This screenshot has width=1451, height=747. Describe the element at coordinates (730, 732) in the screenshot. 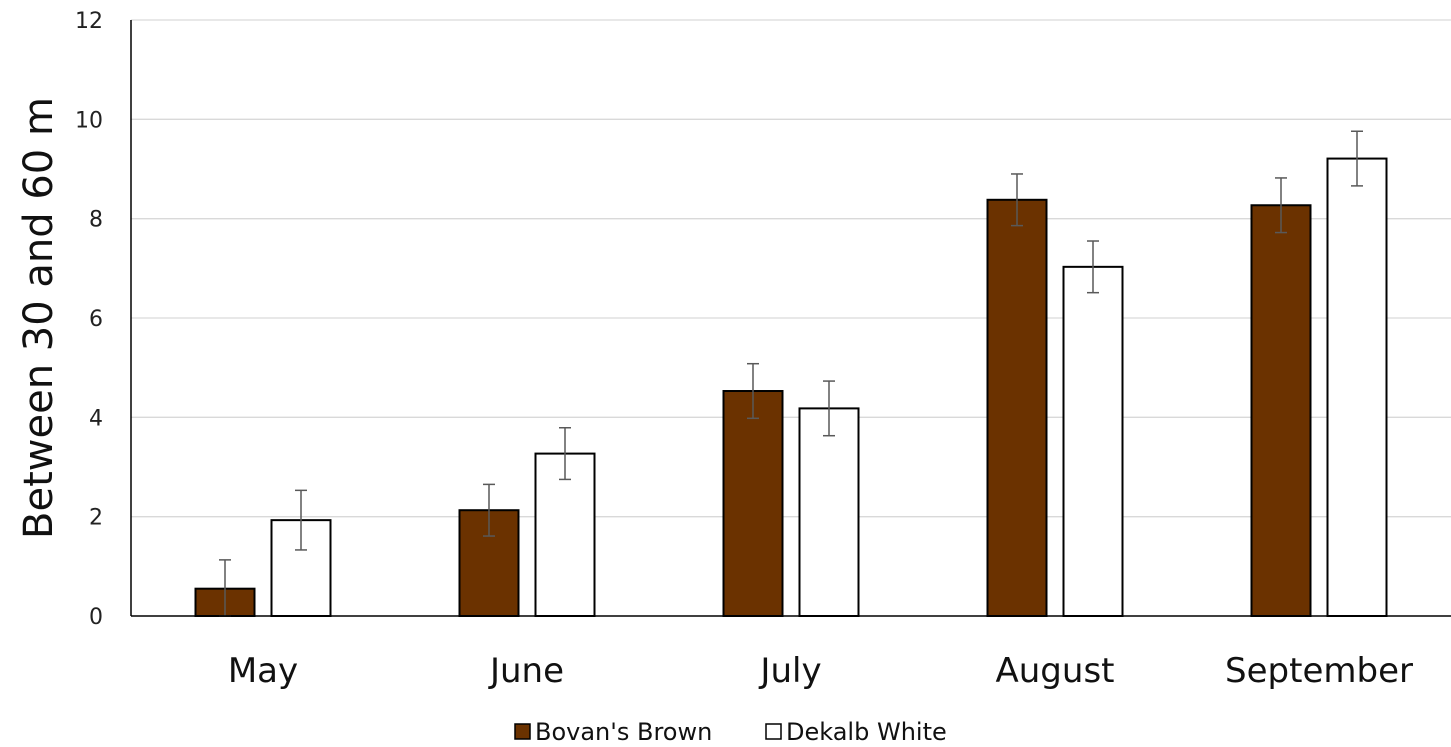

I see `legend: Bovan's Brown Dekalb White` at that location.